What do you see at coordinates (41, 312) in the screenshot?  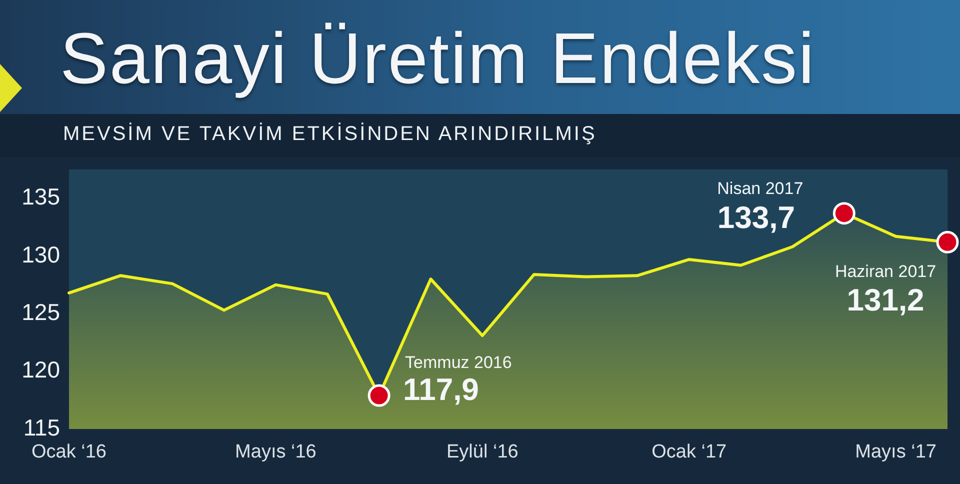 I see `y-tick-label: 125` at bounding box center [41, 312].